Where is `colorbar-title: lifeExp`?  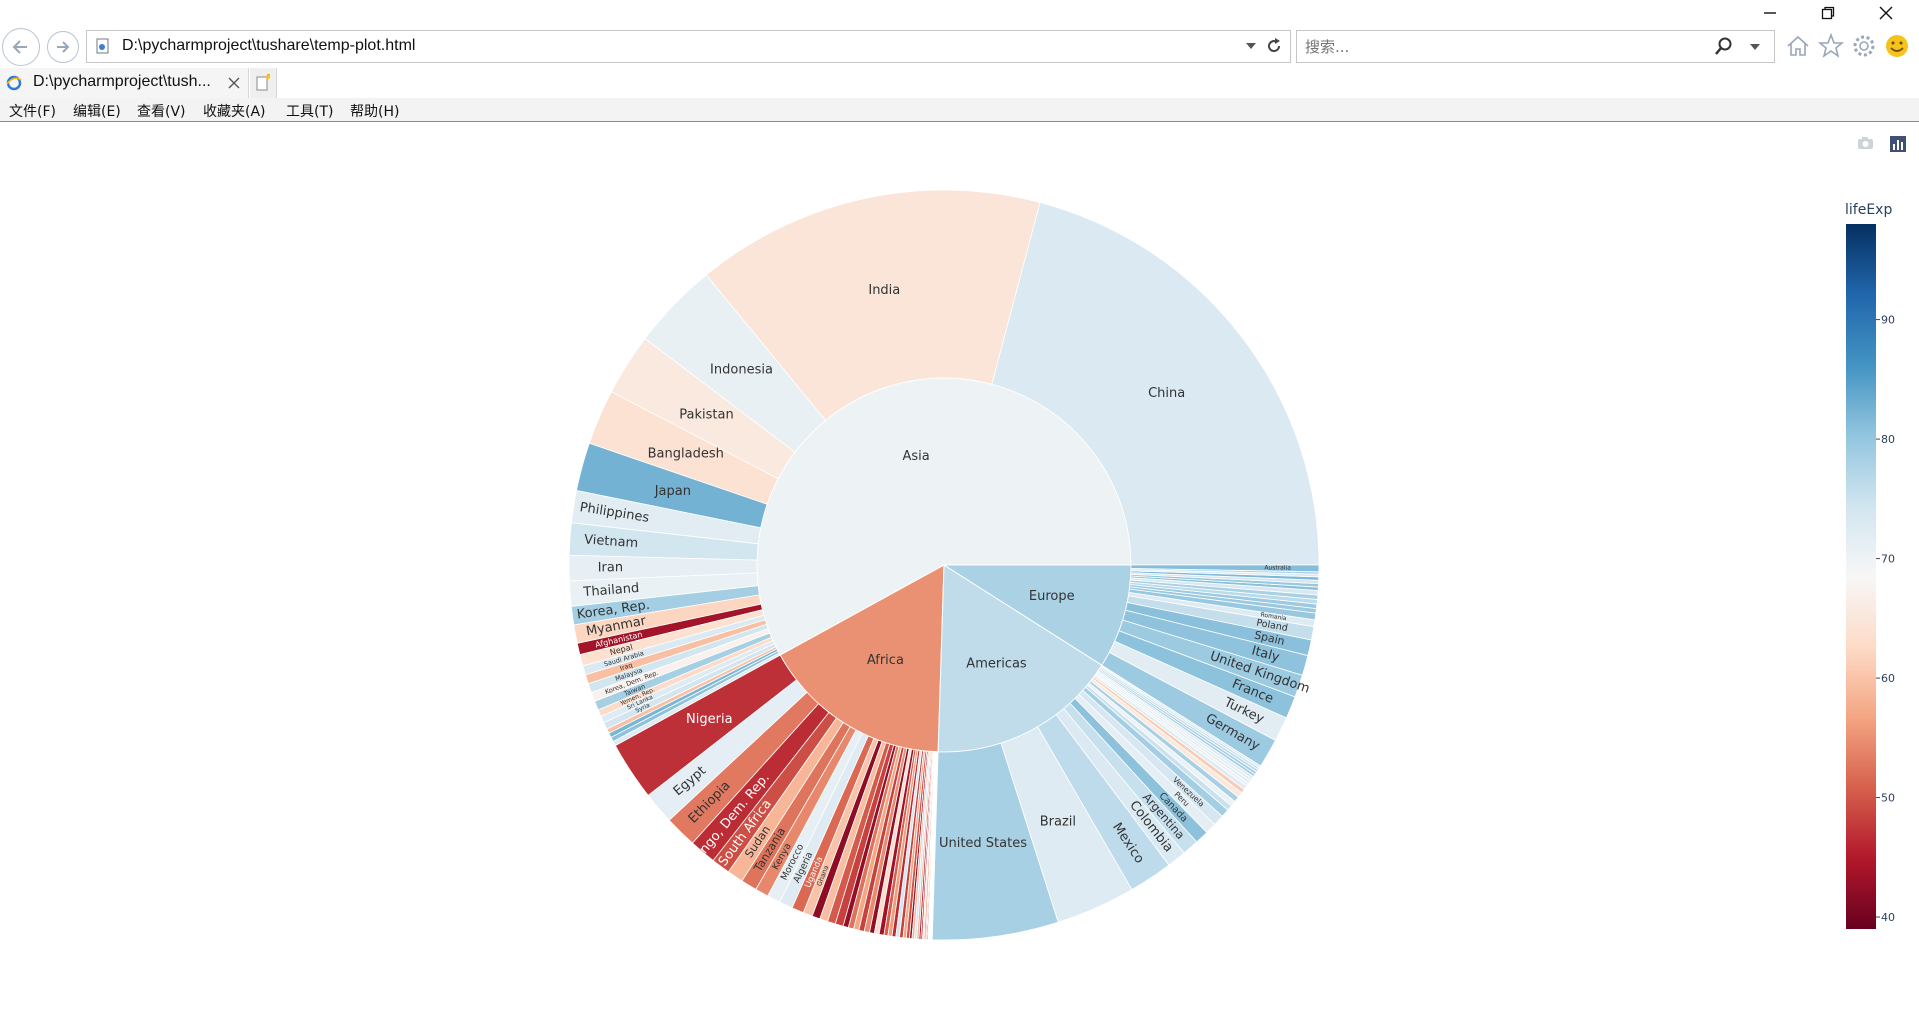
colorbar-title: lifeExp is located at coordinates (1868, 210).